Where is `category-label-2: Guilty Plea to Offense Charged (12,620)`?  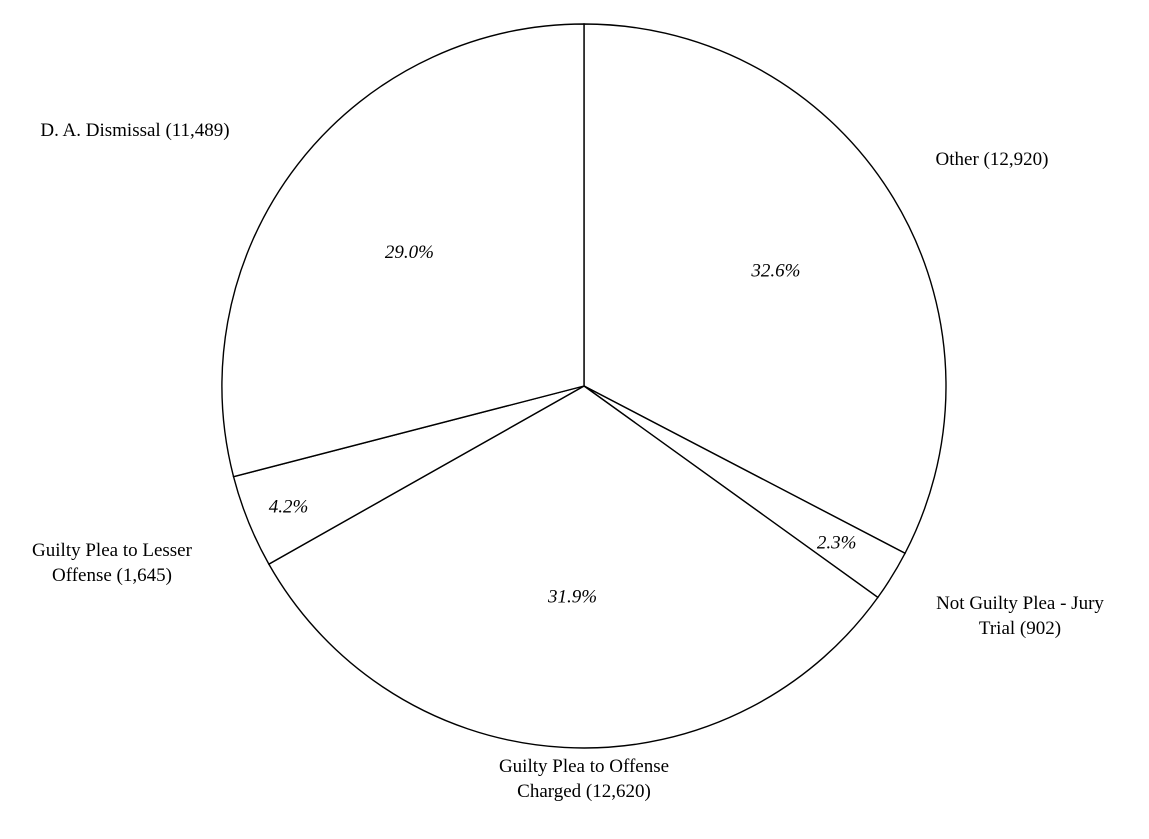 category-label-2: Guilty Plea to Offense Charged (12,620) is located at coordinates (584, 779).